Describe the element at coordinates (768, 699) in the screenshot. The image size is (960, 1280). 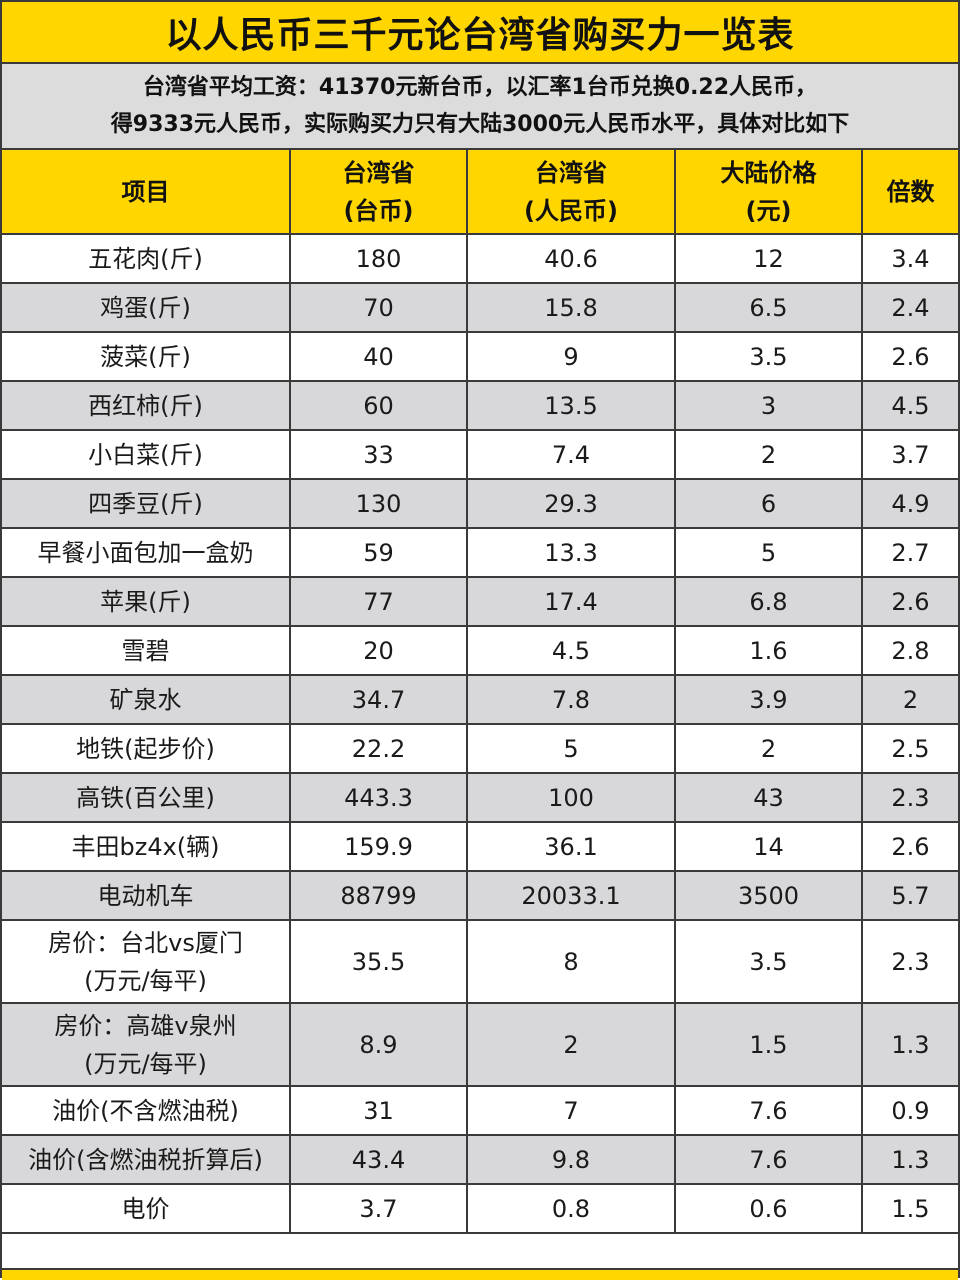
I see `cell-mainland-price: 3.9` at that location.